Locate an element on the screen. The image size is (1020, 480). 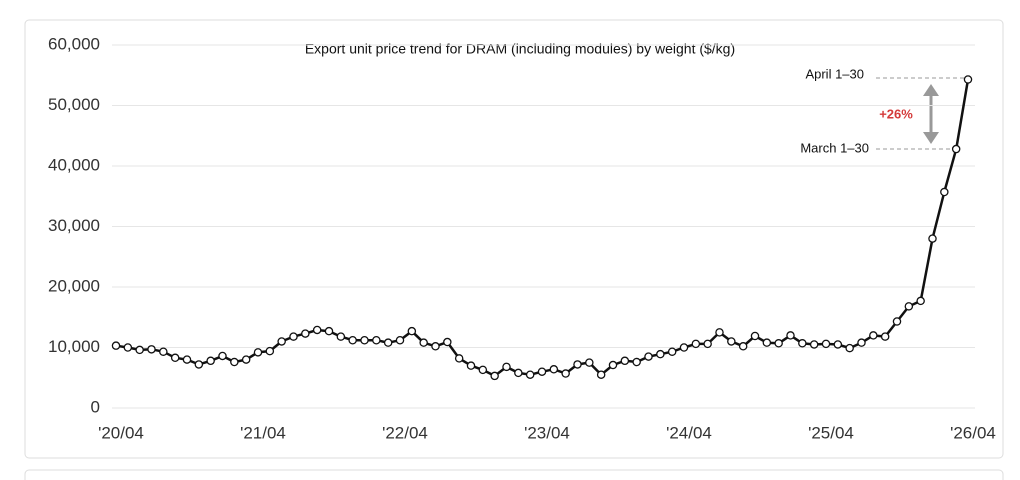
annotation: +26% is located at coordinates (896, 113).